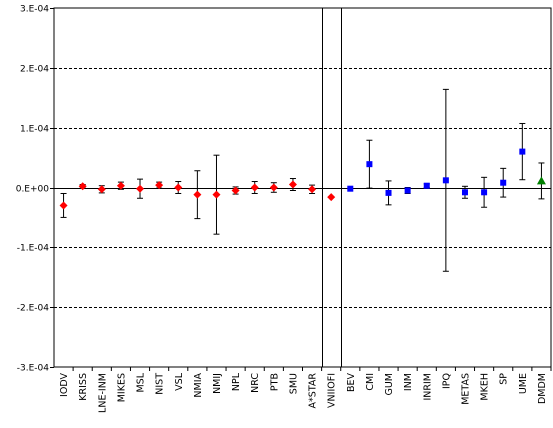 The image size is (553, 428). Describe the element at coordinates (64, 385) in the screenshot. I see `x-tick-label: IODV` at that location.